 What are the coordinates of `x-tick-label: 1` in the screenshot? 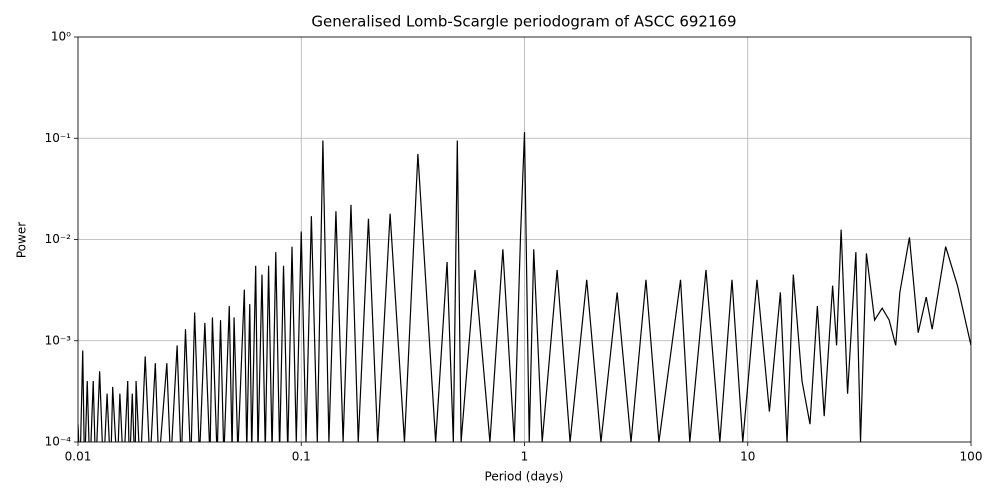 It's located at (525, 457).